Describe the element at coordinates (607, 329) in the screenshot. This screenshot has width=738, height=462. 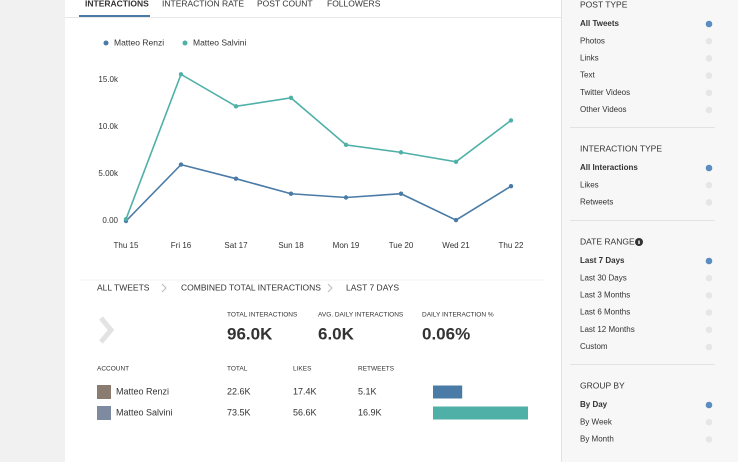
I see `filter-option: Last 12 Months` at that location.